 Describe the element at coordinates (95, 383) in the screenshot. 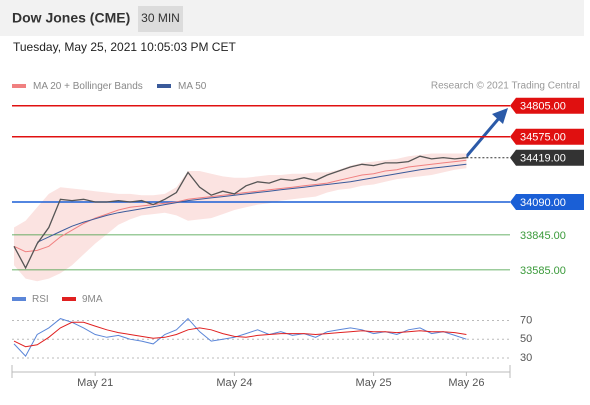

I see `x-tick-label: May 21` at that location.